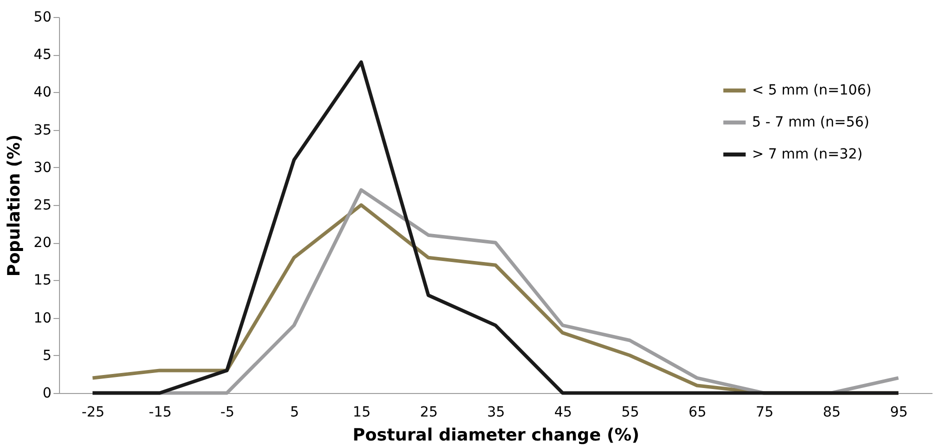 The image size is (942, 448). What do you see at coordinates (496, 436) in the screenshot?
I see `x-axis-title: Postural diameter change (%)` at bounding box center [496, 436].